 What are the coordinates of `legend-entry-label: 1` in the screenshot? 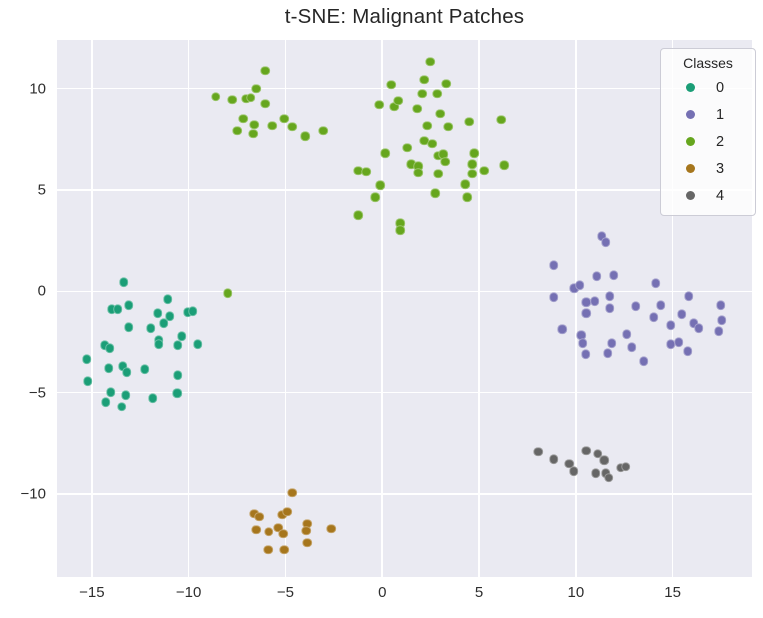 It's located at (720, 114).